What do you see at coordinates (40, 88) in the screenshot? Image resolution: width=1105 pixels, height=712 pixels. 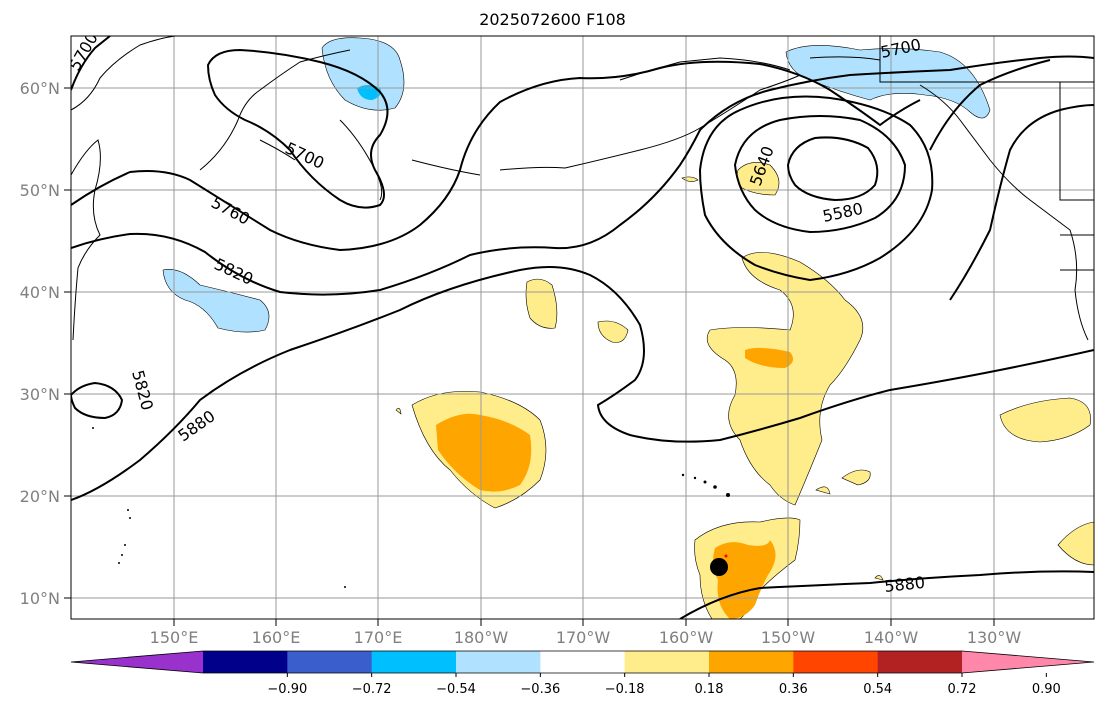 I see `lat-label-60n: 60°N` at bounding box center [40, 88].